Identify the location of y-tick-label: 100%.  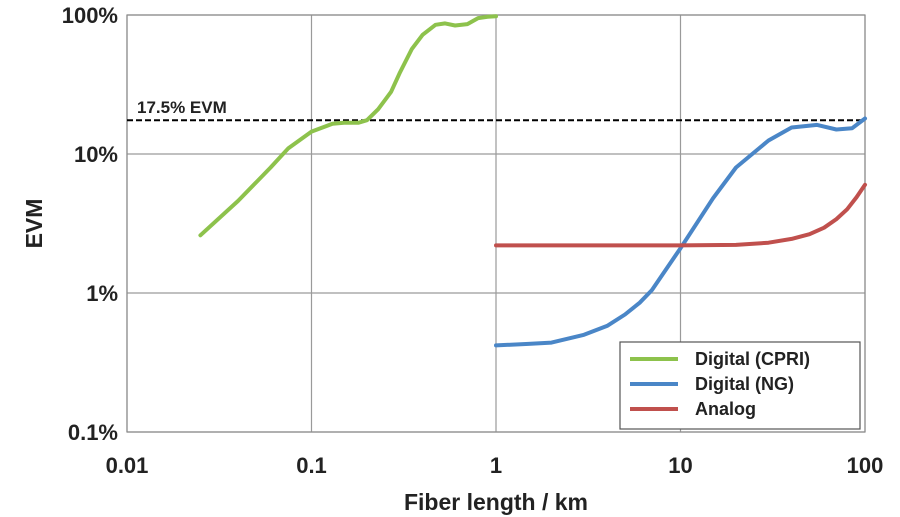
(90, 15).